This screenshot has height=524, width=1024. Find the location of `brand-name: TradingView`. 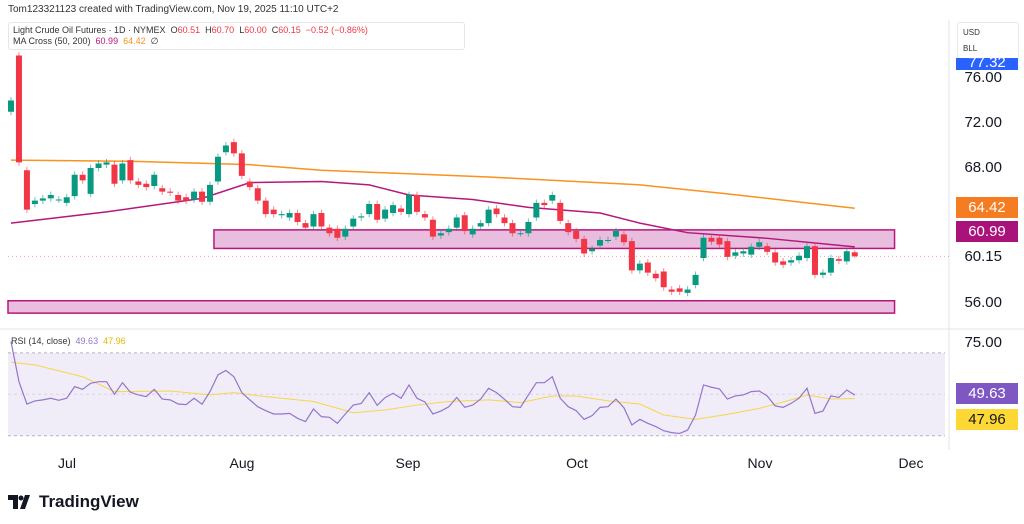

brand-name: TradingView is located at coordinates (89, 501).